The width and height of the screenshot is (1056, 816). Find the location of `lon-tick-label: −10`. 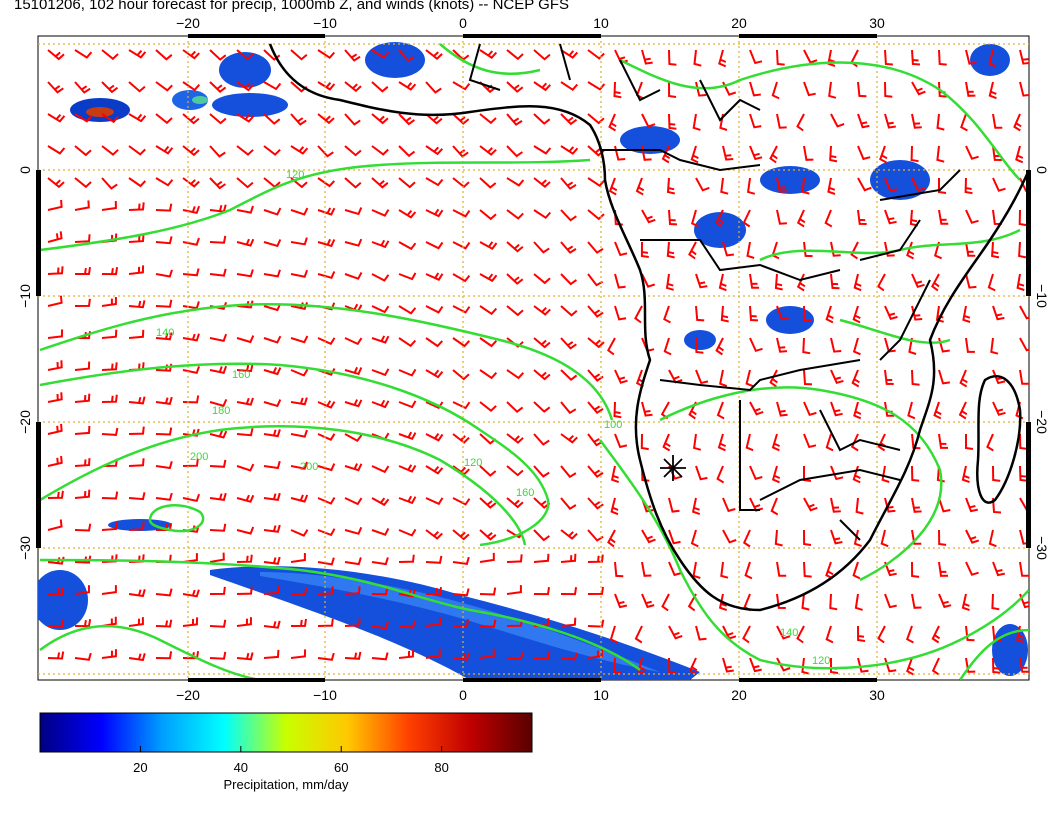

lon-tick-label: −10 is located at coordinates (325, 695).